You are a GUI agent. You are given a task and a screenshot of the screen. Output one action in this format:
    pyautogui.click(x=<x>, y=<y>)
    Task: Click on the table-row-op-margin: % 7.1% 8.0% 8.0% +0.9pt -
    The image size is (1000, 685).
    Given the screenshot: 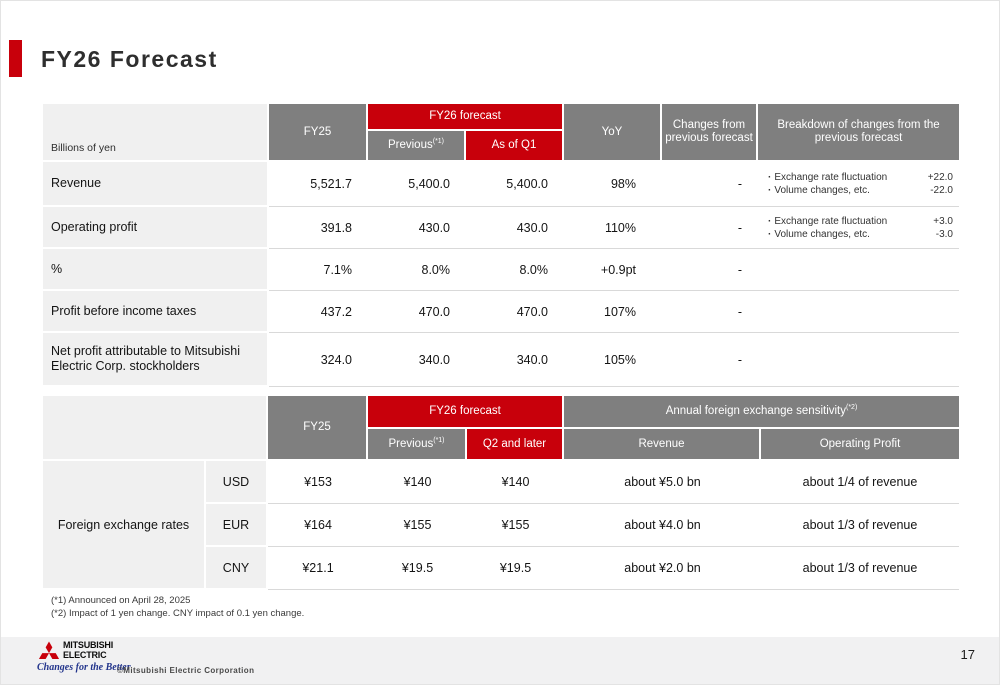 What is the action you would take?
    pyautogui.click(x=501, y=270)
    